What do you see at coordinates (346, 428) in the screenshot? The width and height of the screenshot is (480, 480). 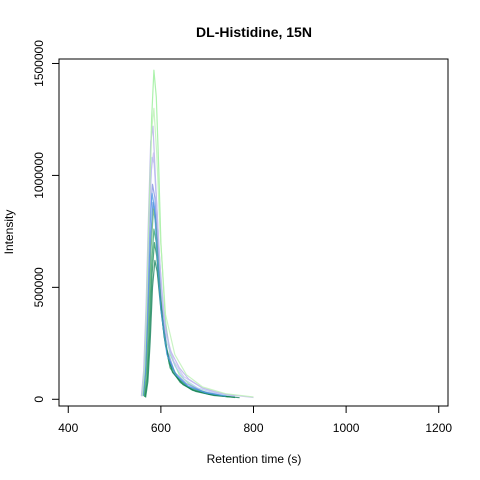 I see `x-tick-label-1000: 1000` at bounding box center [346, 428].